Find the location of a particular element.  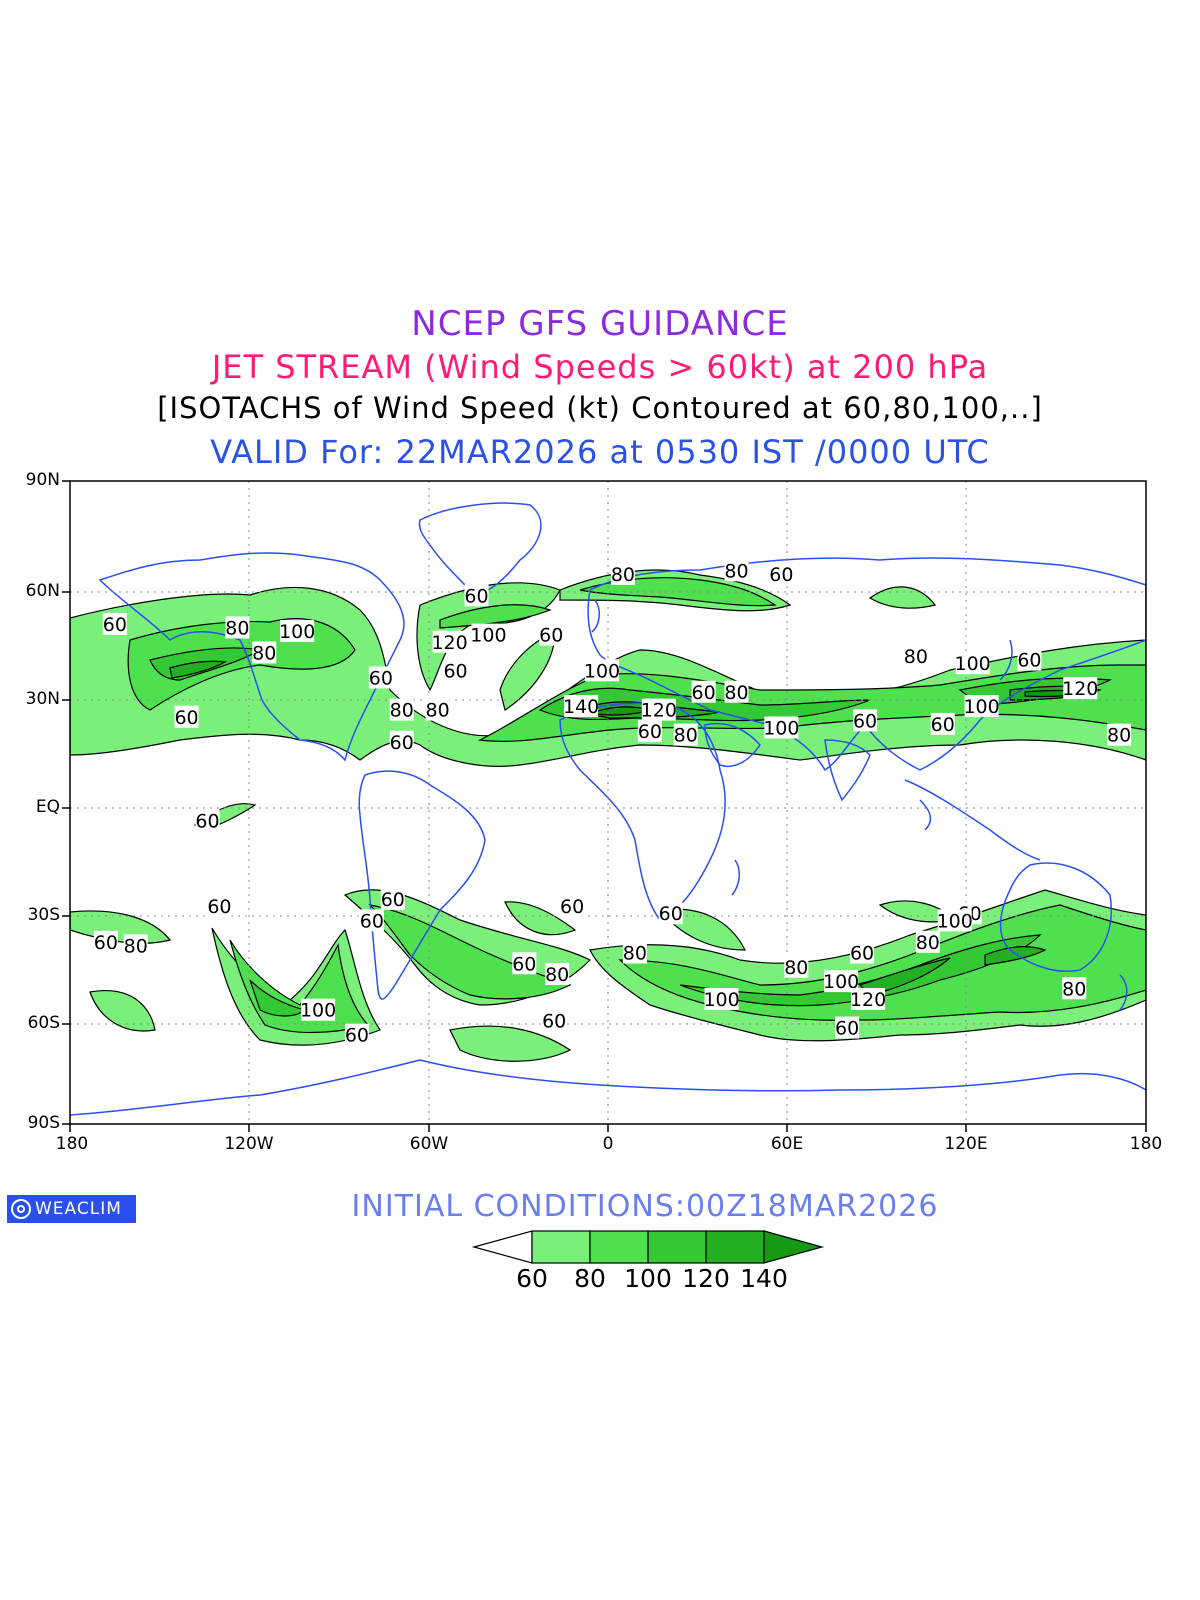

legend-colorbar is located at coordinates (648, 1247).